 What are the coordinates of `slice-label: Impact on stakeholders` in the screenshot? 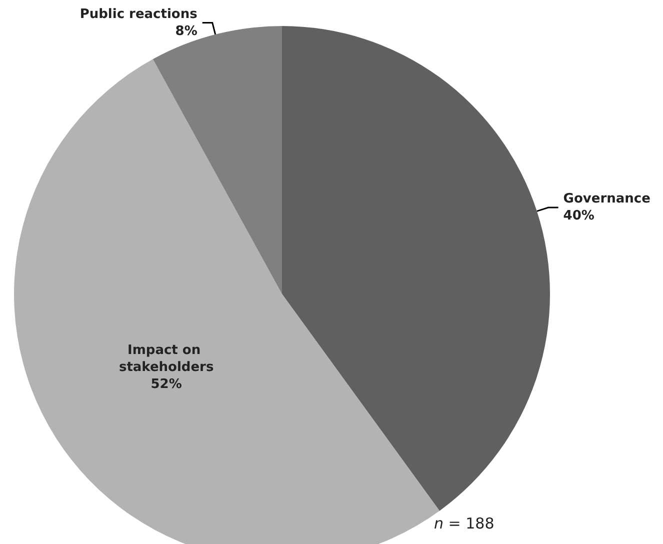 It's located at (166, 358).